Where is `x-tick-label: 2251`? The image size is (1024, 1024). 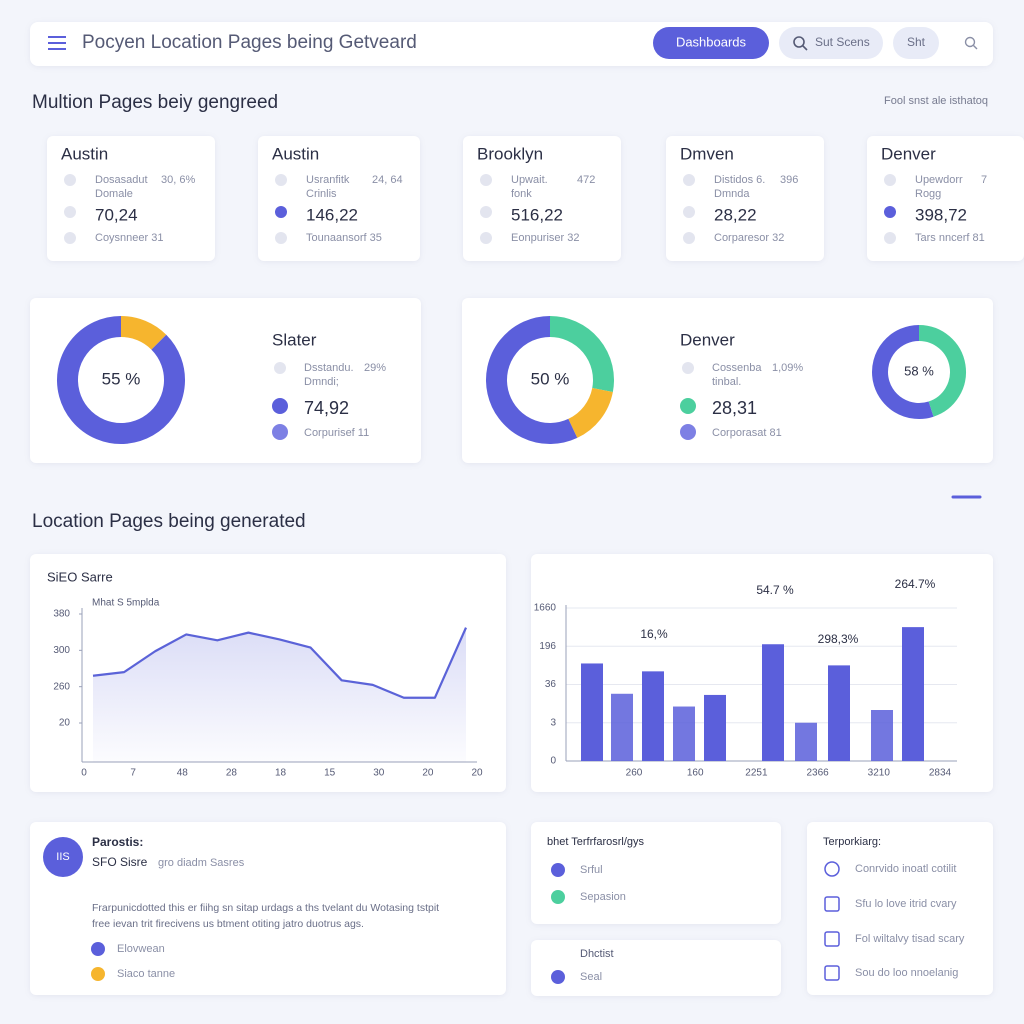 x-tick-label: 2251 is located at coordinates (756, 773).